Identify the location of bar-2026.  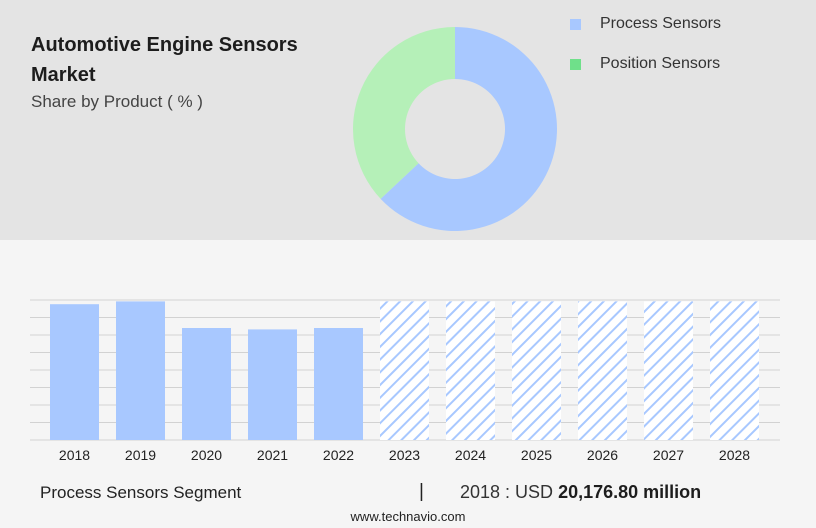
(602, 370).